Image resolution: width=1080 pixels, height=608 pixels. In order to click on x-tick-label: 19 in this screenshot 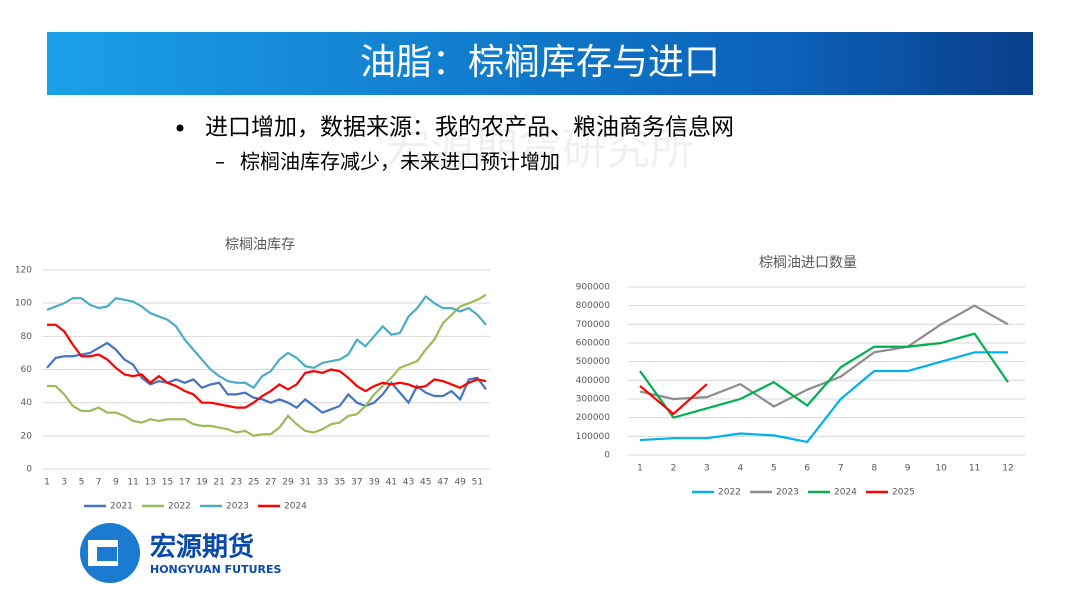, I will do `click(202, 483)`.